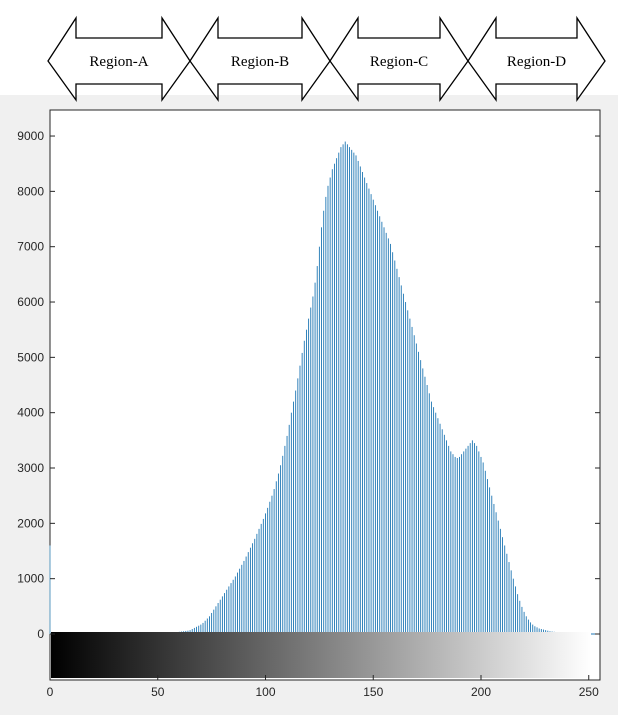  Describe the element at coordinates (40, 634) in the screenshot. I see `y-tick-label: 0` at that location.